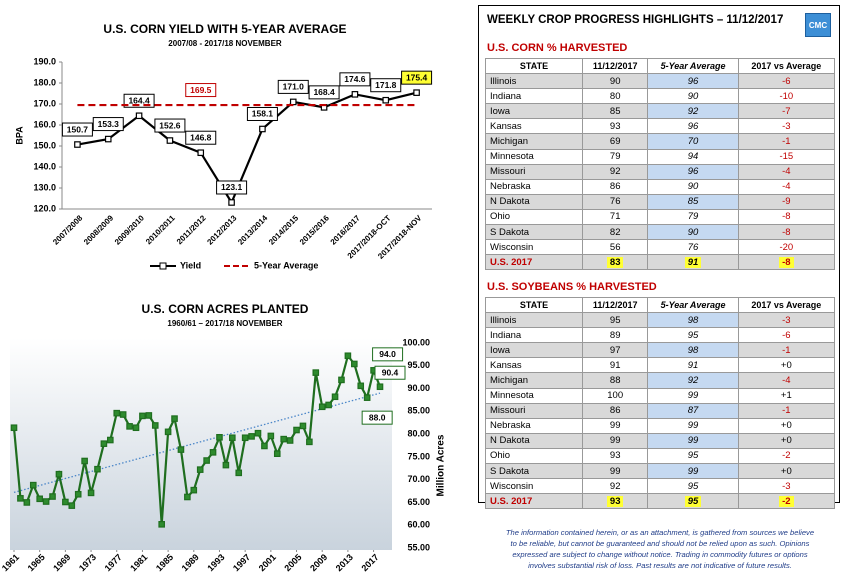 The image size is (855, 588). Describe the element at coordinates (534, 486) in the screenshot. I see `table-cell: Wisconsin` at that location.